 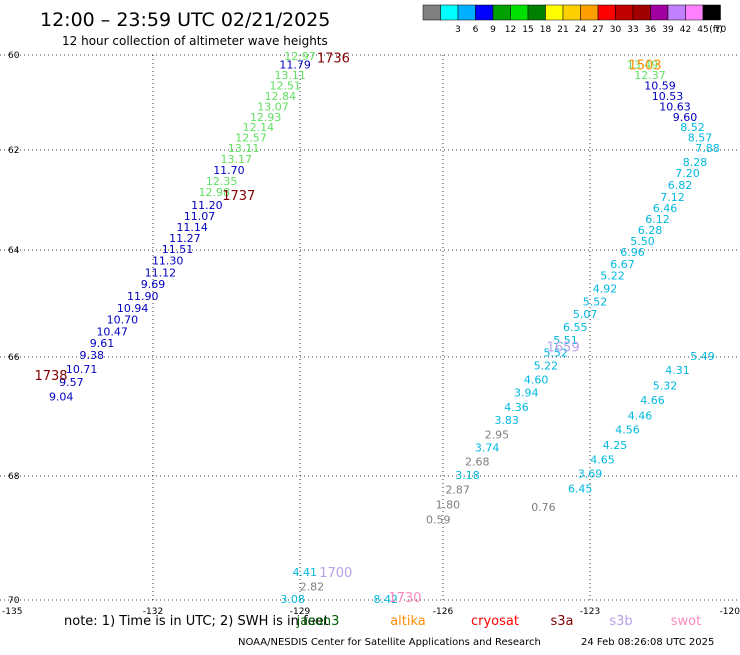 I want to click on wave-height-label: 13.07, so click(x=273, y=106).